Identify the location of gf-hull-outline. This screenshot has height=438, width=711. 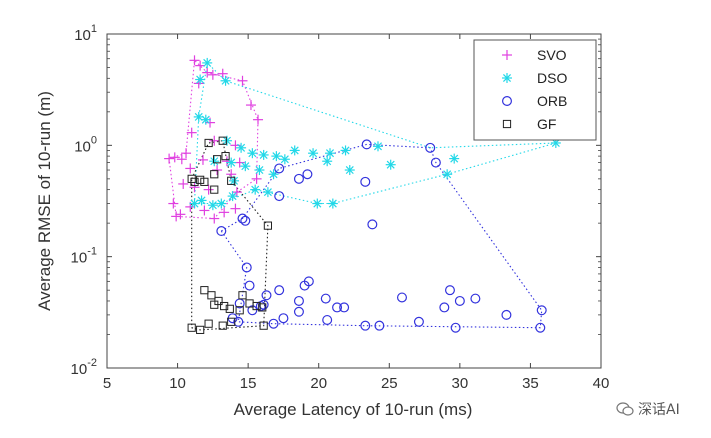
(230, 235).